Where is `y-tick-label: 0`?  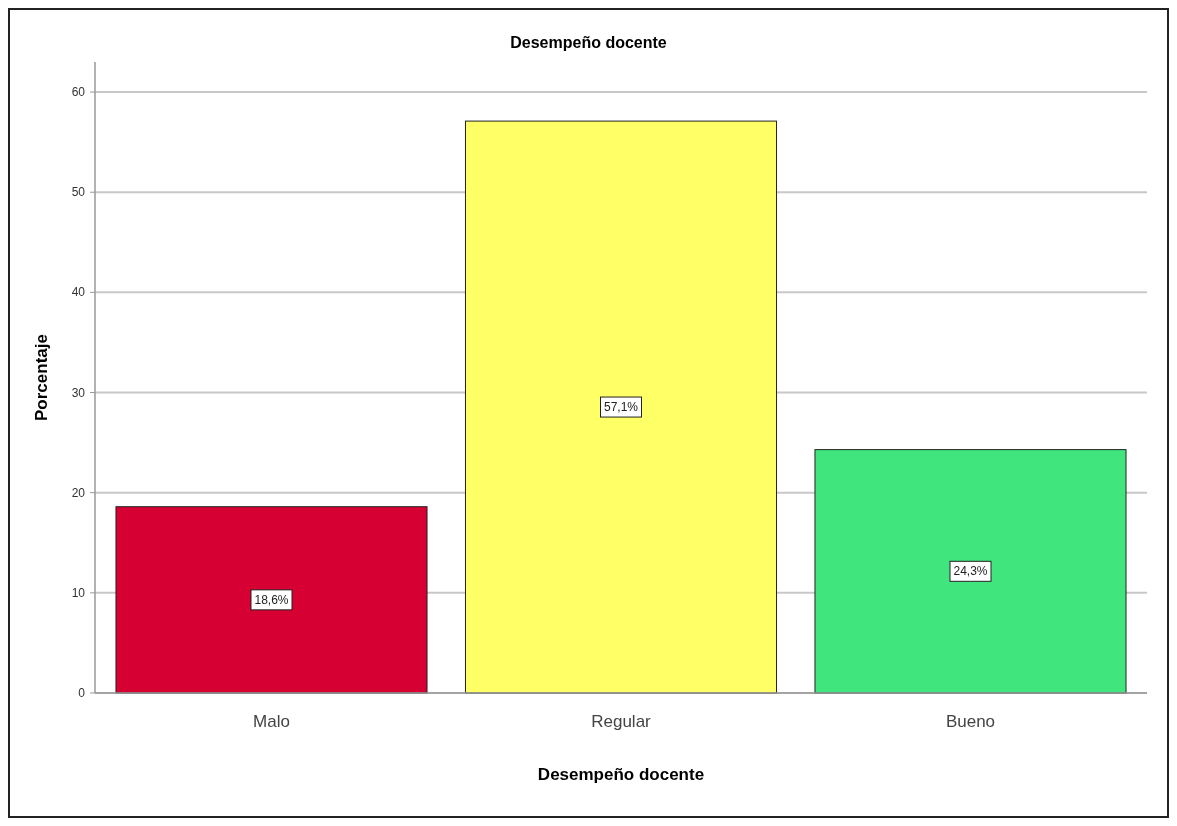
y-tick-label: 0 is located at coordinates (82, 693).